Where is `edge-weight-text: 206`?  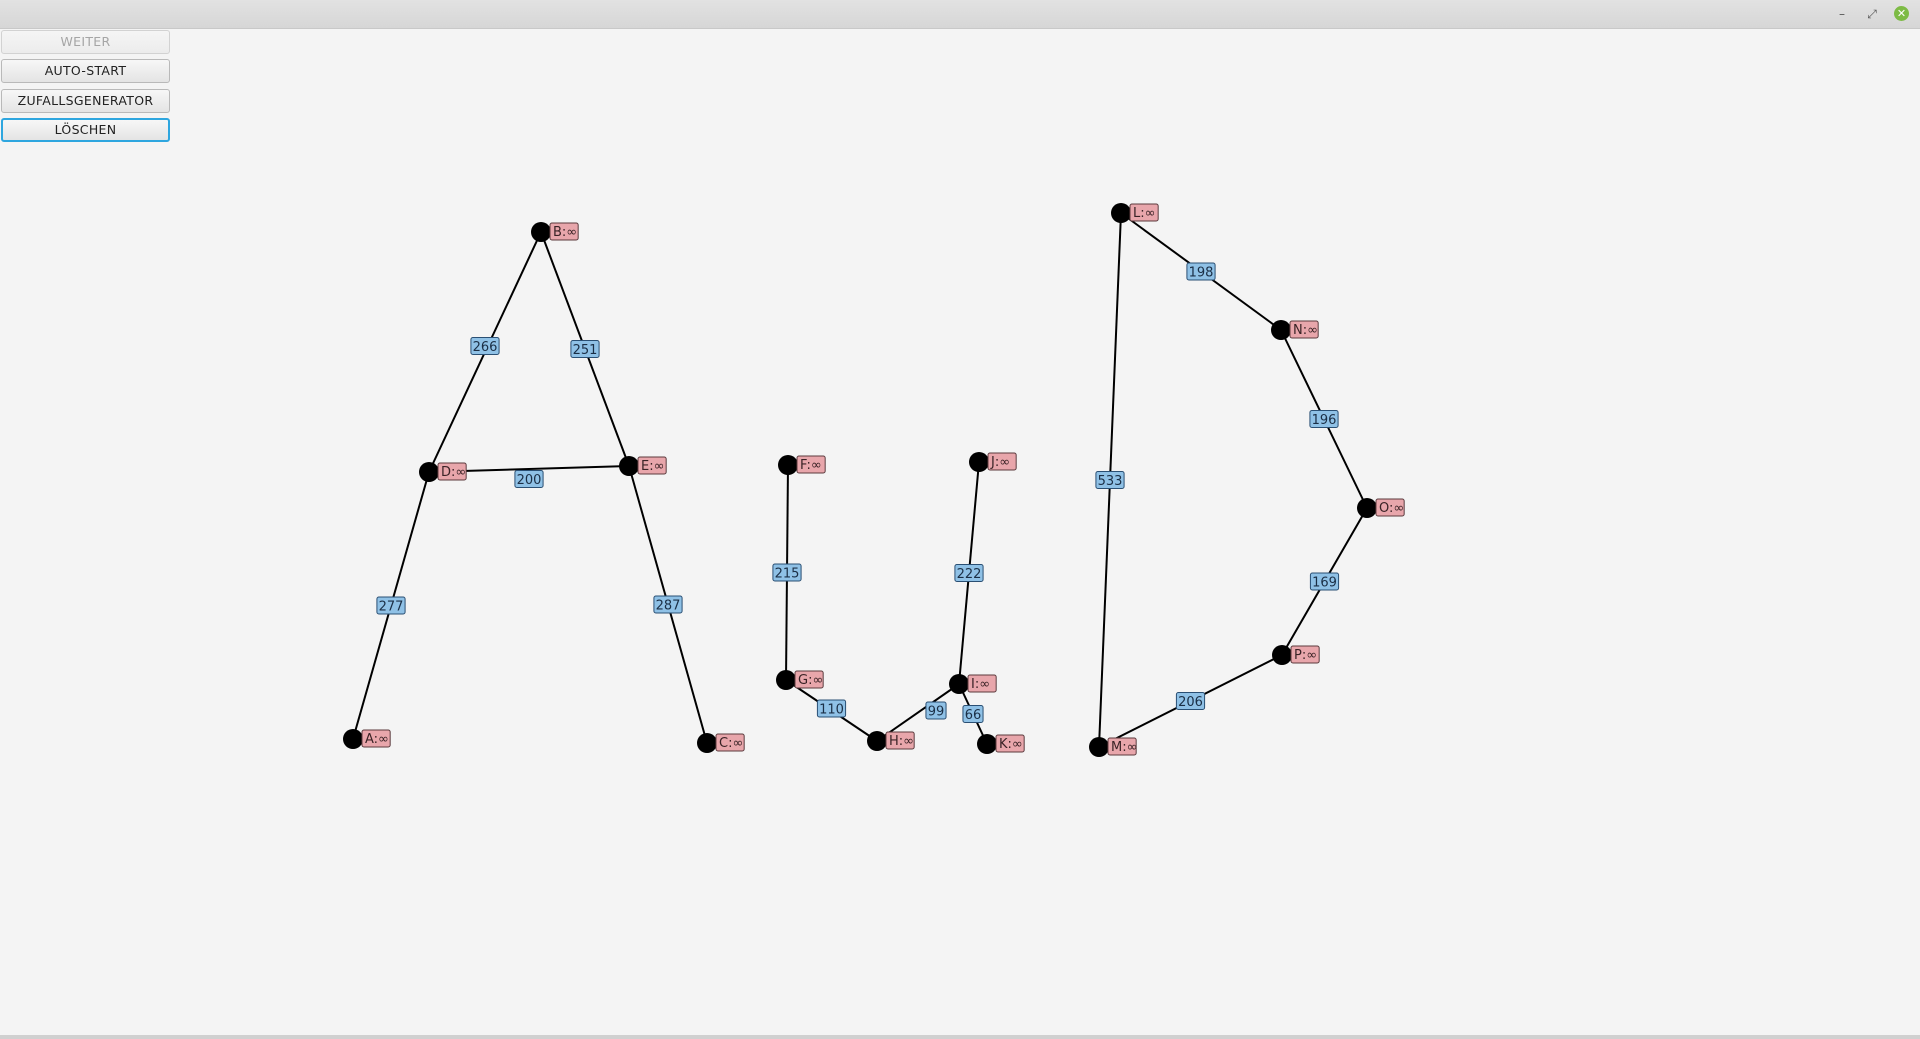 edge-weight-text: 206 is located at coordinates (1190, 702).